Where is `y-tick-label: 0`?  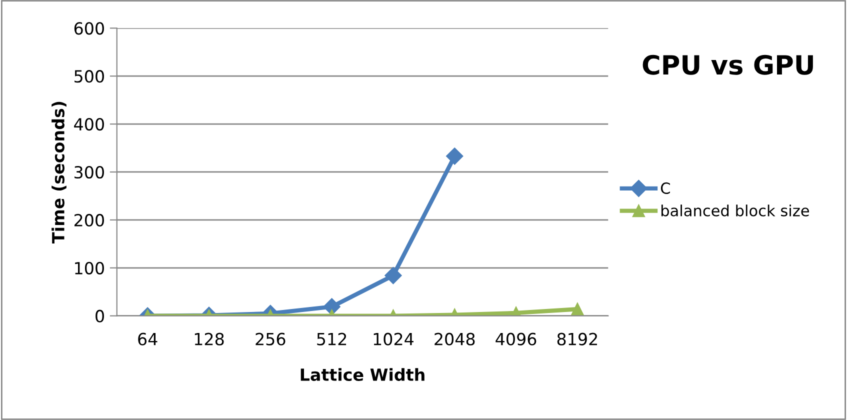
y-tick-label: 0 is located at coordinates (100, 316).